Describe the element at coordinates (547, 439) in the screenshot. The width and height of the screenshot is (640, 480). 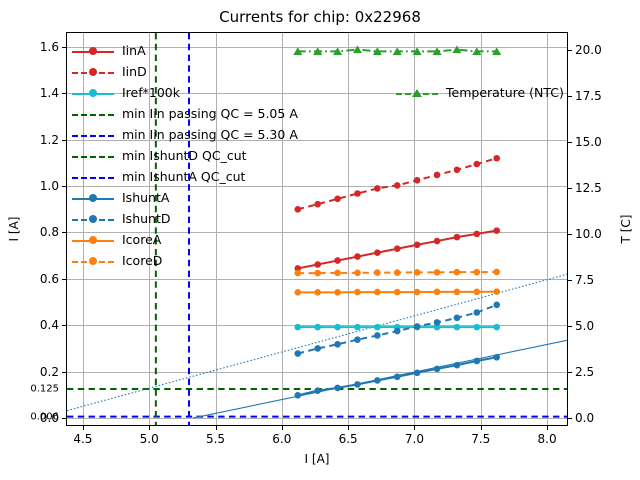
I see `x-tick-label: 8.0` at that location.